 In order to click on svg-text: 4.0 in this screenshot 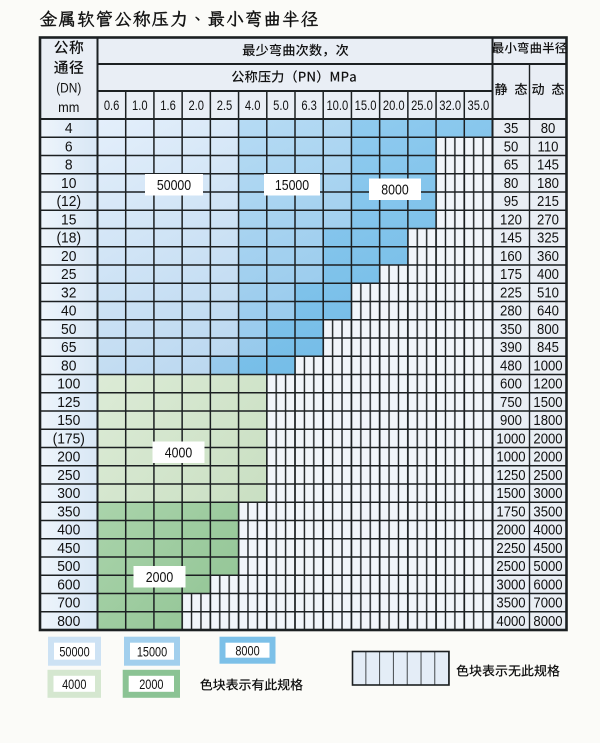, I will do `click(253, 105)`.